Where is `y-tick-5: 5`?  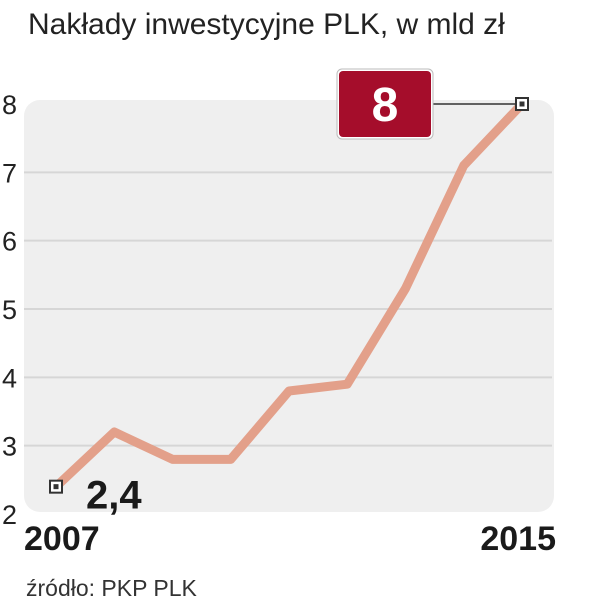 y-tick-5: 5 is located at coordinates (9, 310).